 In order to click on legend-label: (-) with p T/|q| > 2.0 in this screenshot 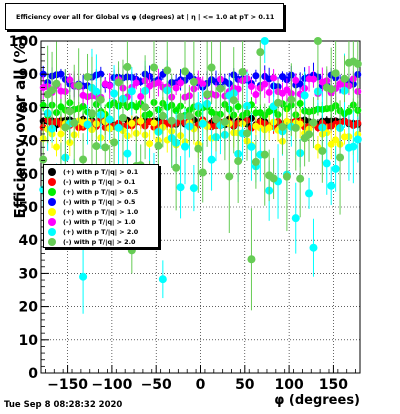, I will do `click(99, 242)`.